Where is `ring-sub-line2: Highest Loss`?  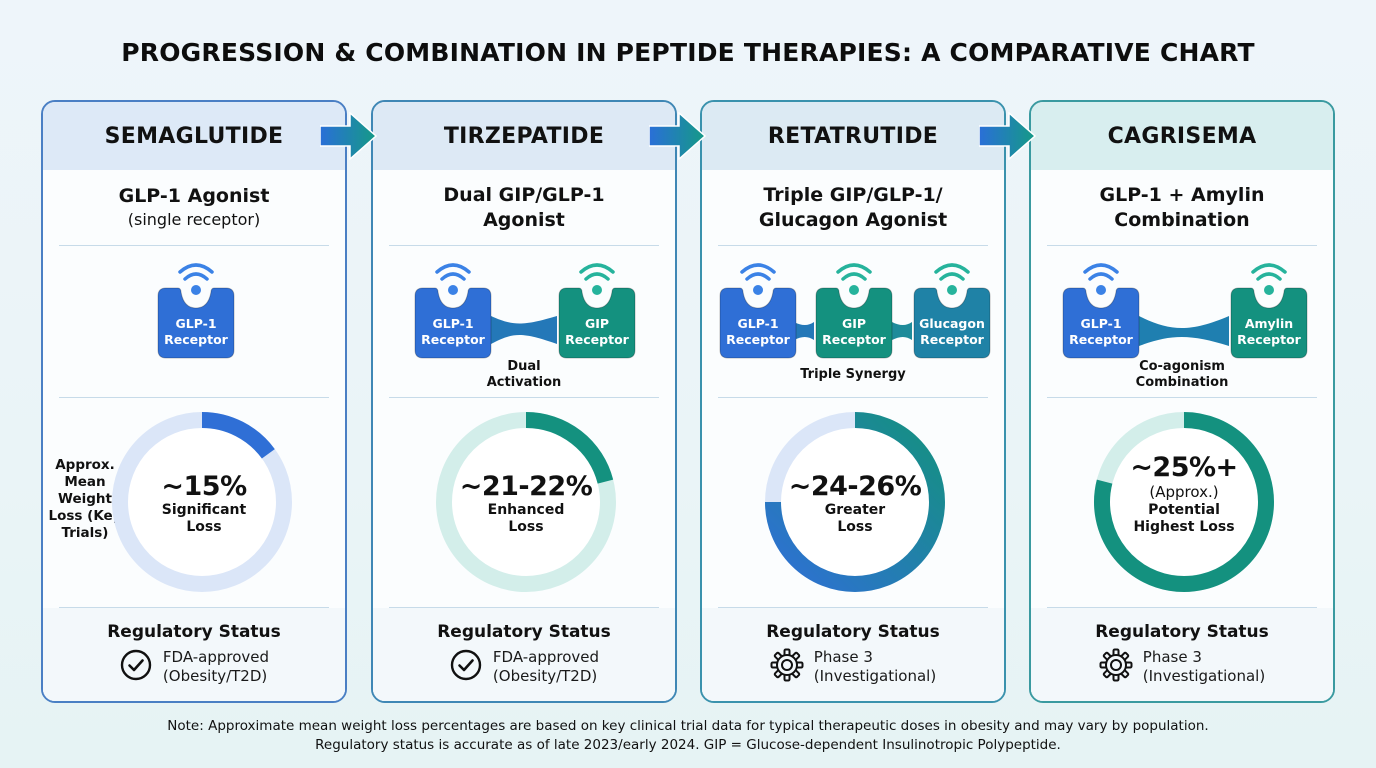 ring-sub-line2: Highest Loss is located at coordinates (1184, 527).